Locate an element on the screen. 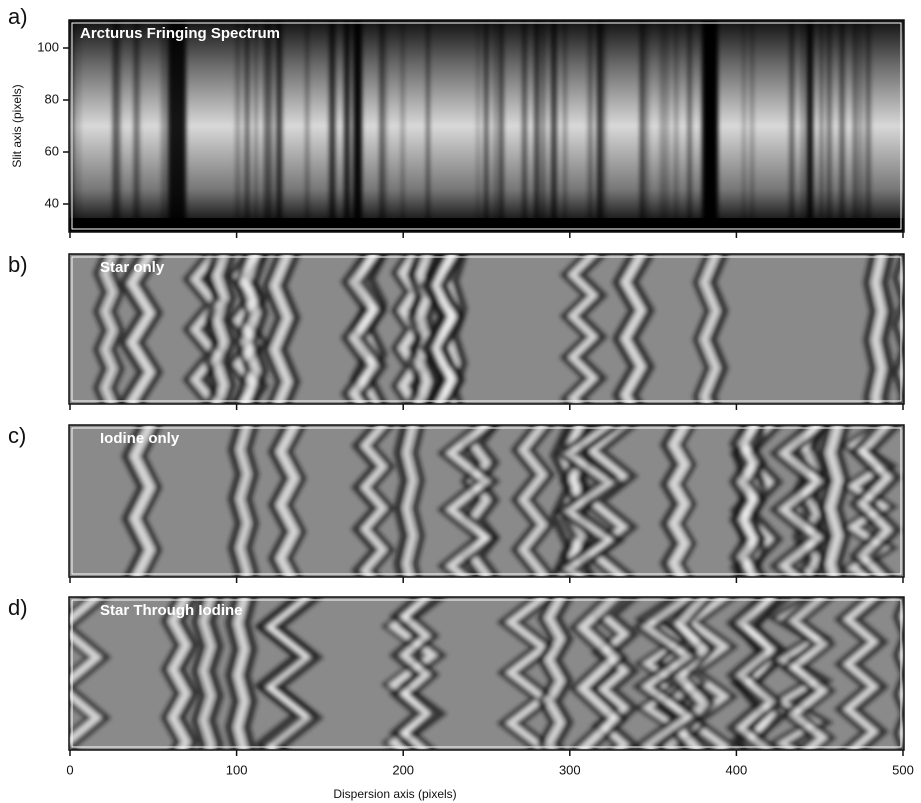  y-tick-label: 40 is located at coordinates (52, 202).